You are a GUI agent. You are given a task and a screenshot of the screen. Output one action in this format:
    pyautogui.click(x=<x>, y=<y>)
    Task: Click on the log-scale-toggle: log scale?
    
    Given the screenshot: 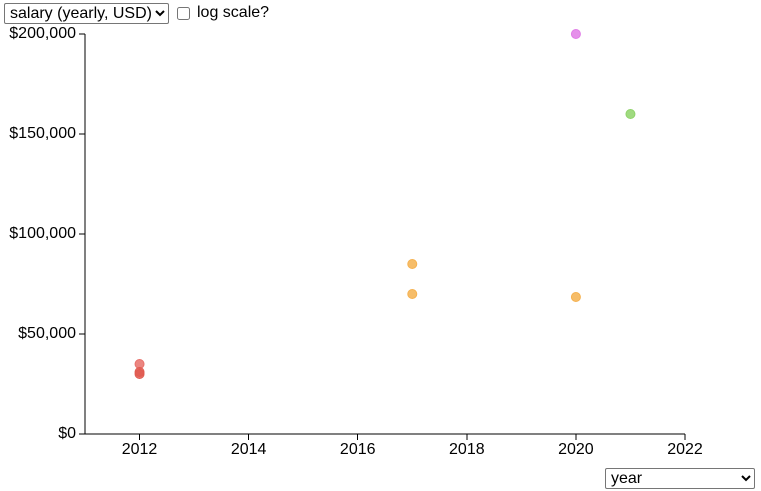 What is the action you would take?
    pyautogui.click(x=223, y=13)
    